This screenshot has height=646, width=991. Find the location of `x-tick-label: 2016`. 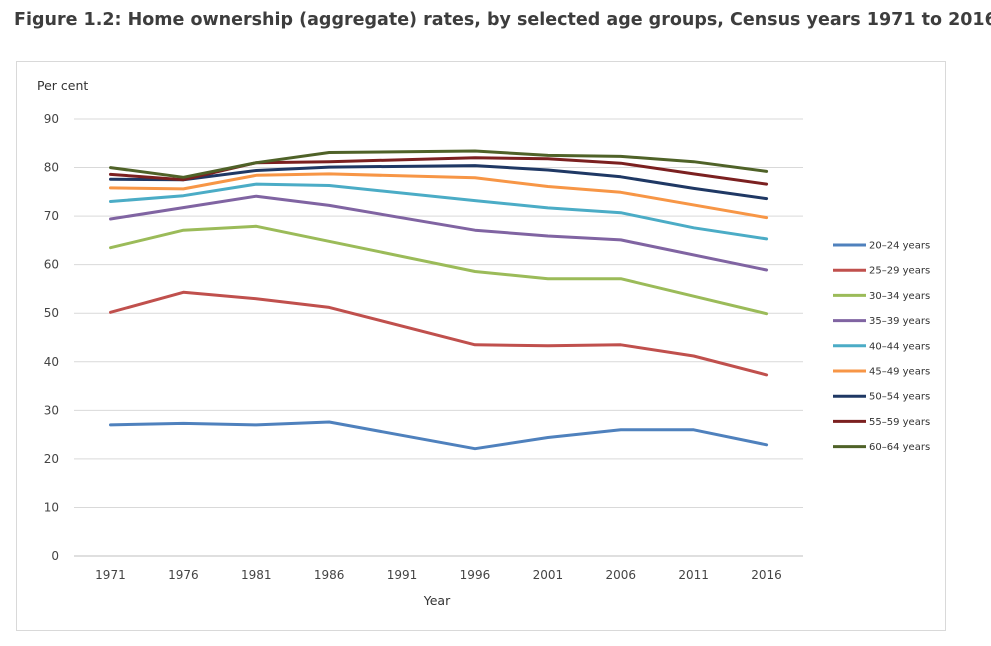

x-tick-label: 2016 is located at coordinates (766, 575).